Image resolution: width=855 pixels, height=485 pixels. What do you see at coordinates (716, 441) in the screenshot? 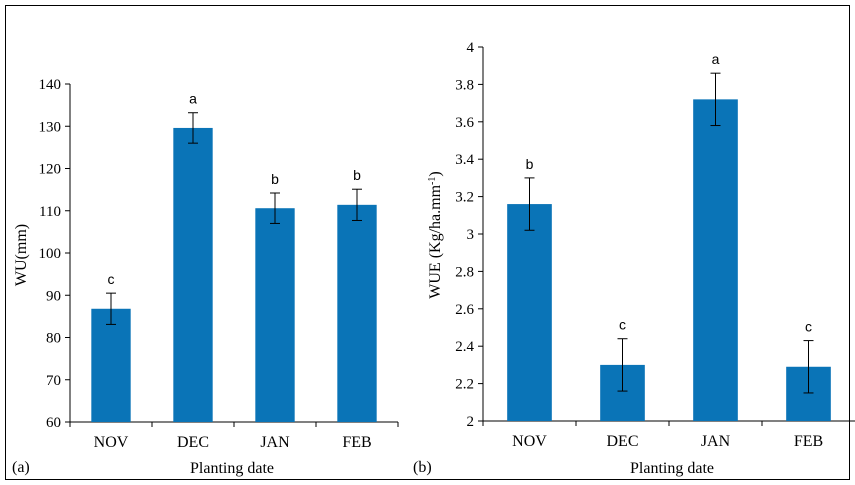
I see `panel-b-category-label: JAN` at bounding box center [716, 441].